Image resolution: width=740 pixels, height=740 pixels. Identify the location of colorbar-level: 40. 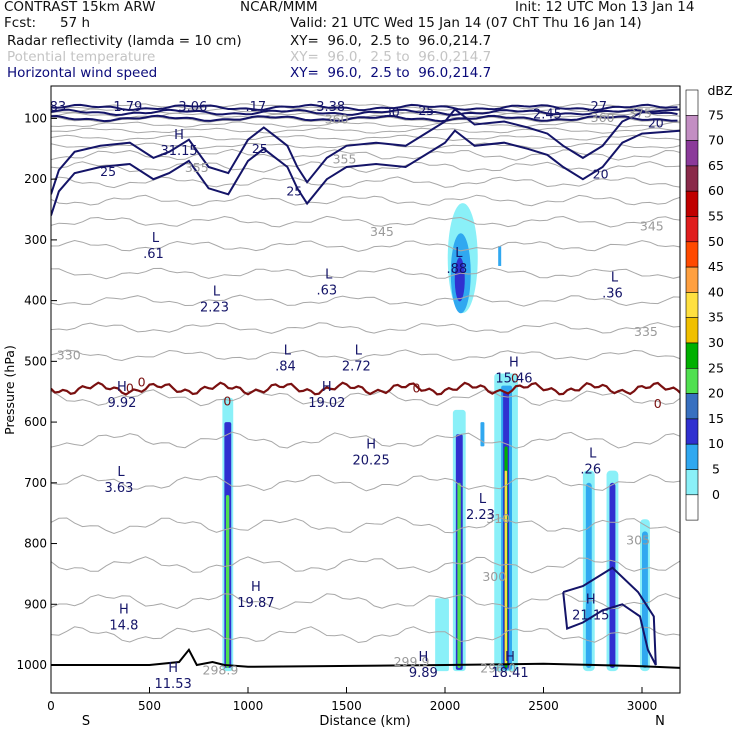
(716, 291).